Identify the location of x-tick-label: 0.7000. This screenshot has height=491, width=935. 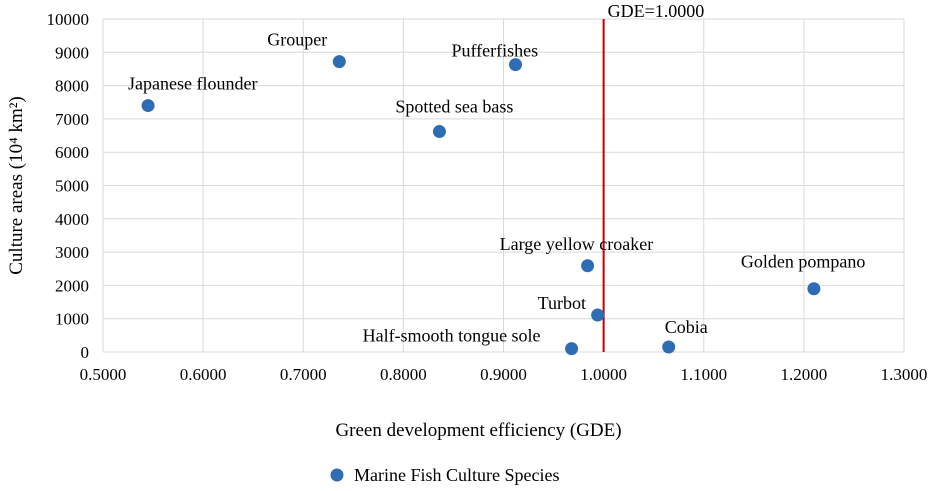
(303, 374).